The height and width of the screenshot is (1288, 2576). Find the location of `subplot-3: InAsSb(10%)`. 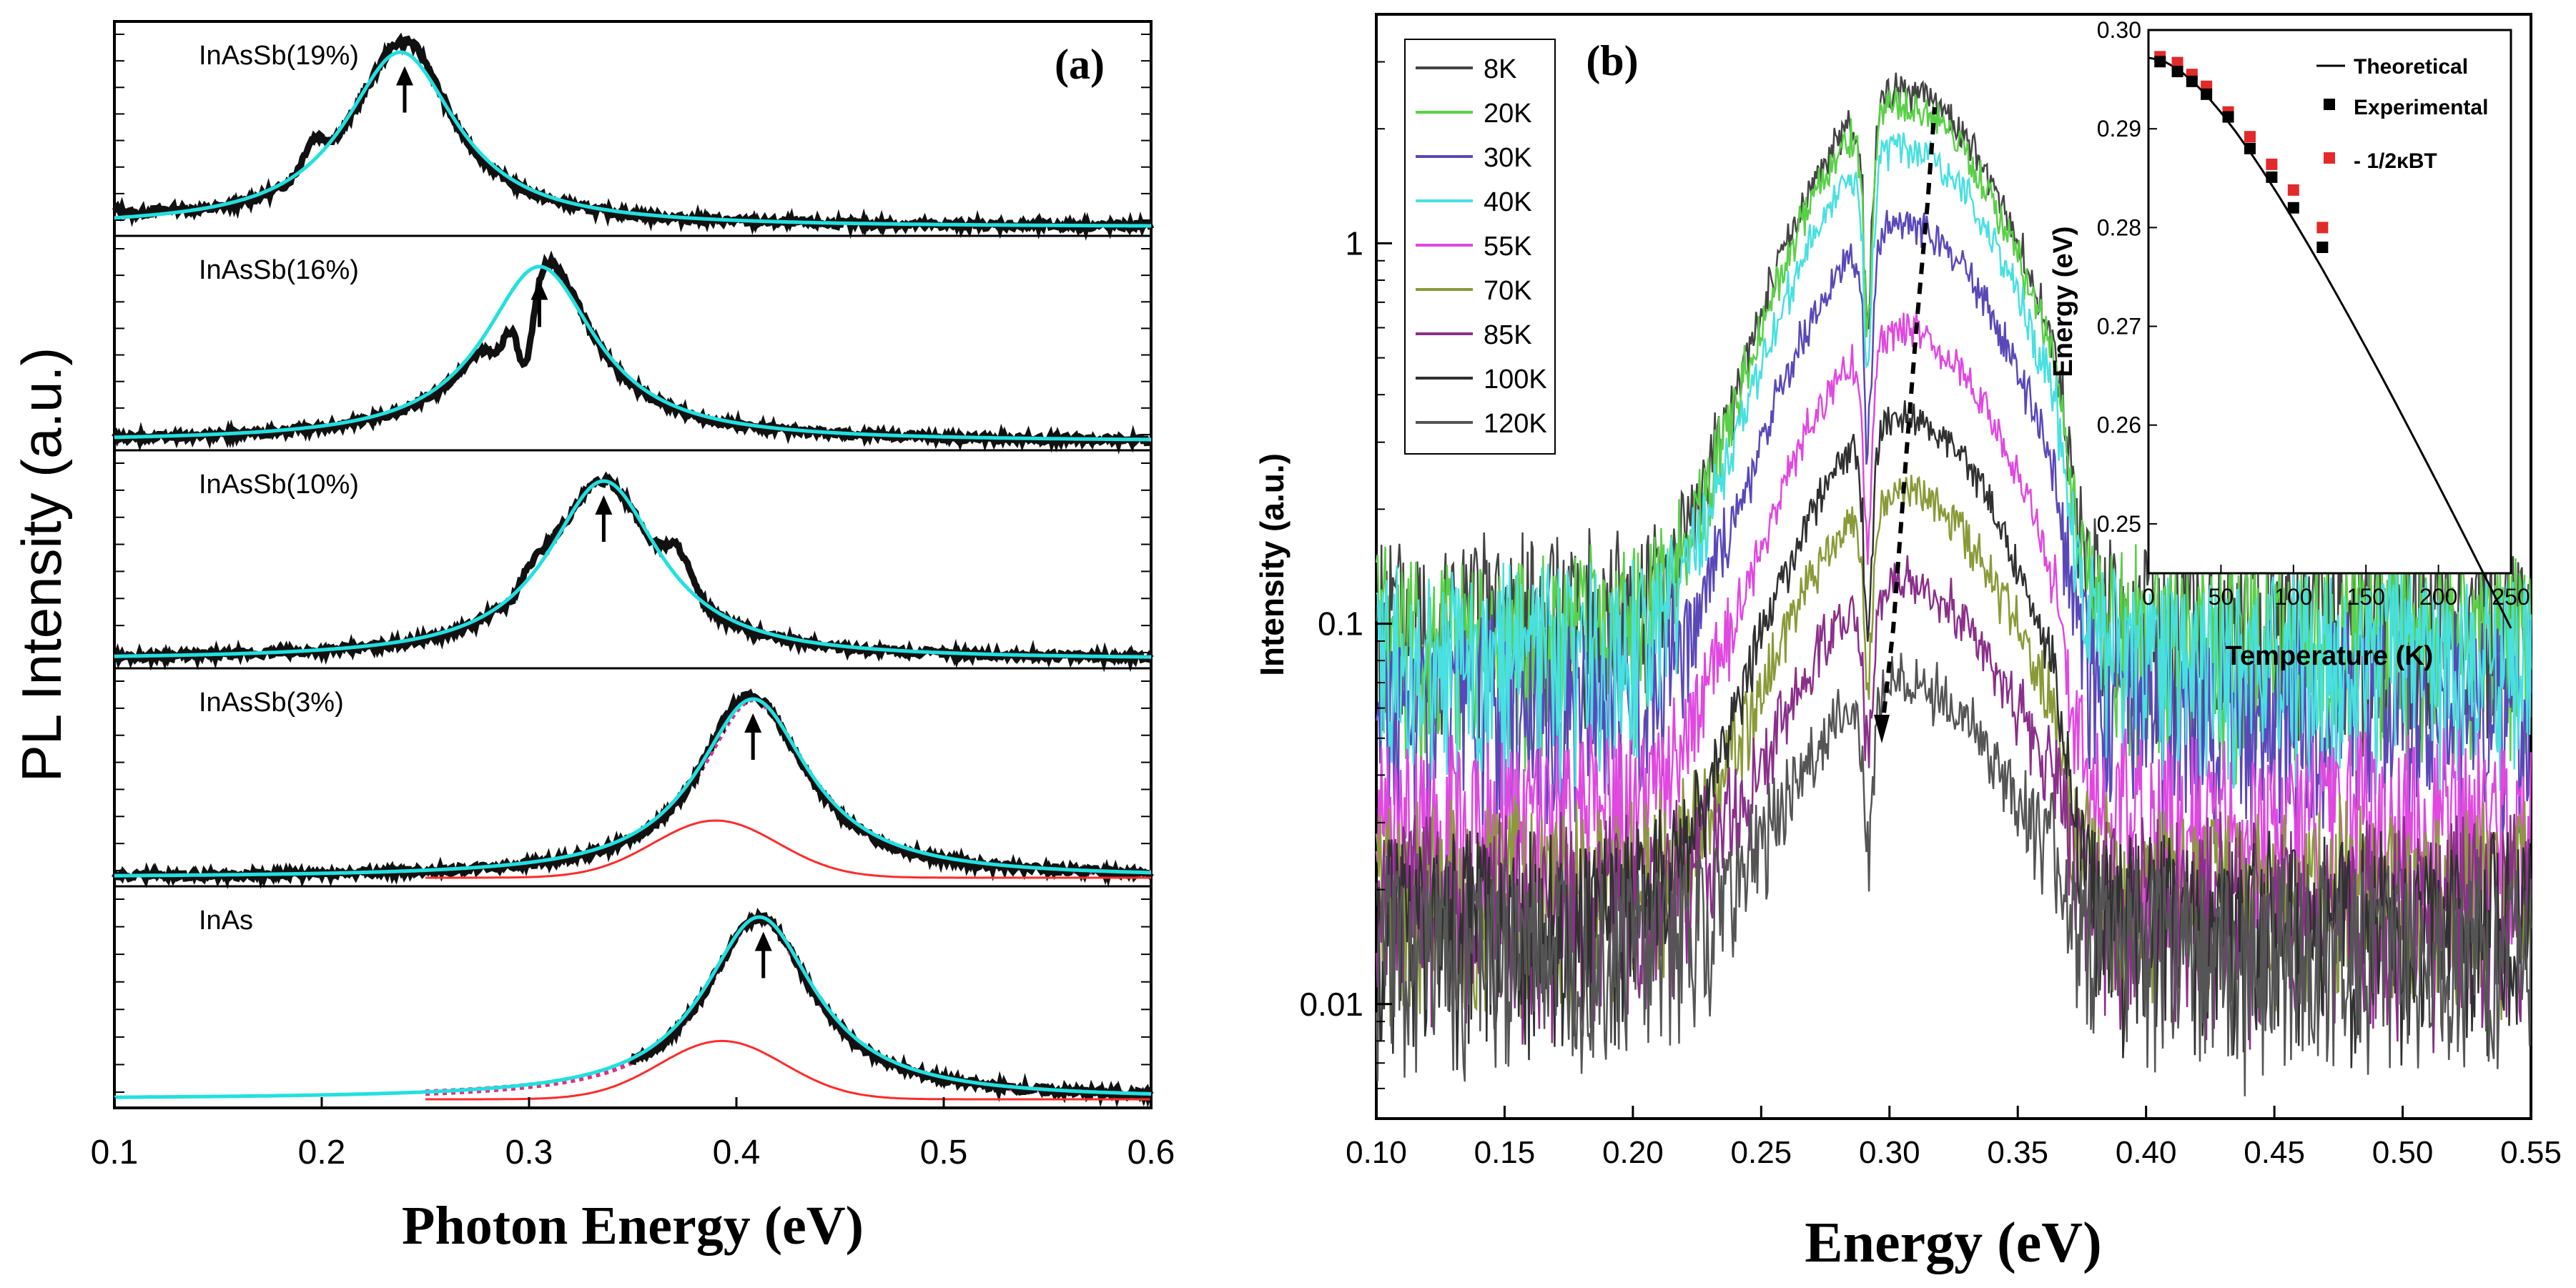

subplot-3: InAsSb(10%) is located at coordinates (633, 561).